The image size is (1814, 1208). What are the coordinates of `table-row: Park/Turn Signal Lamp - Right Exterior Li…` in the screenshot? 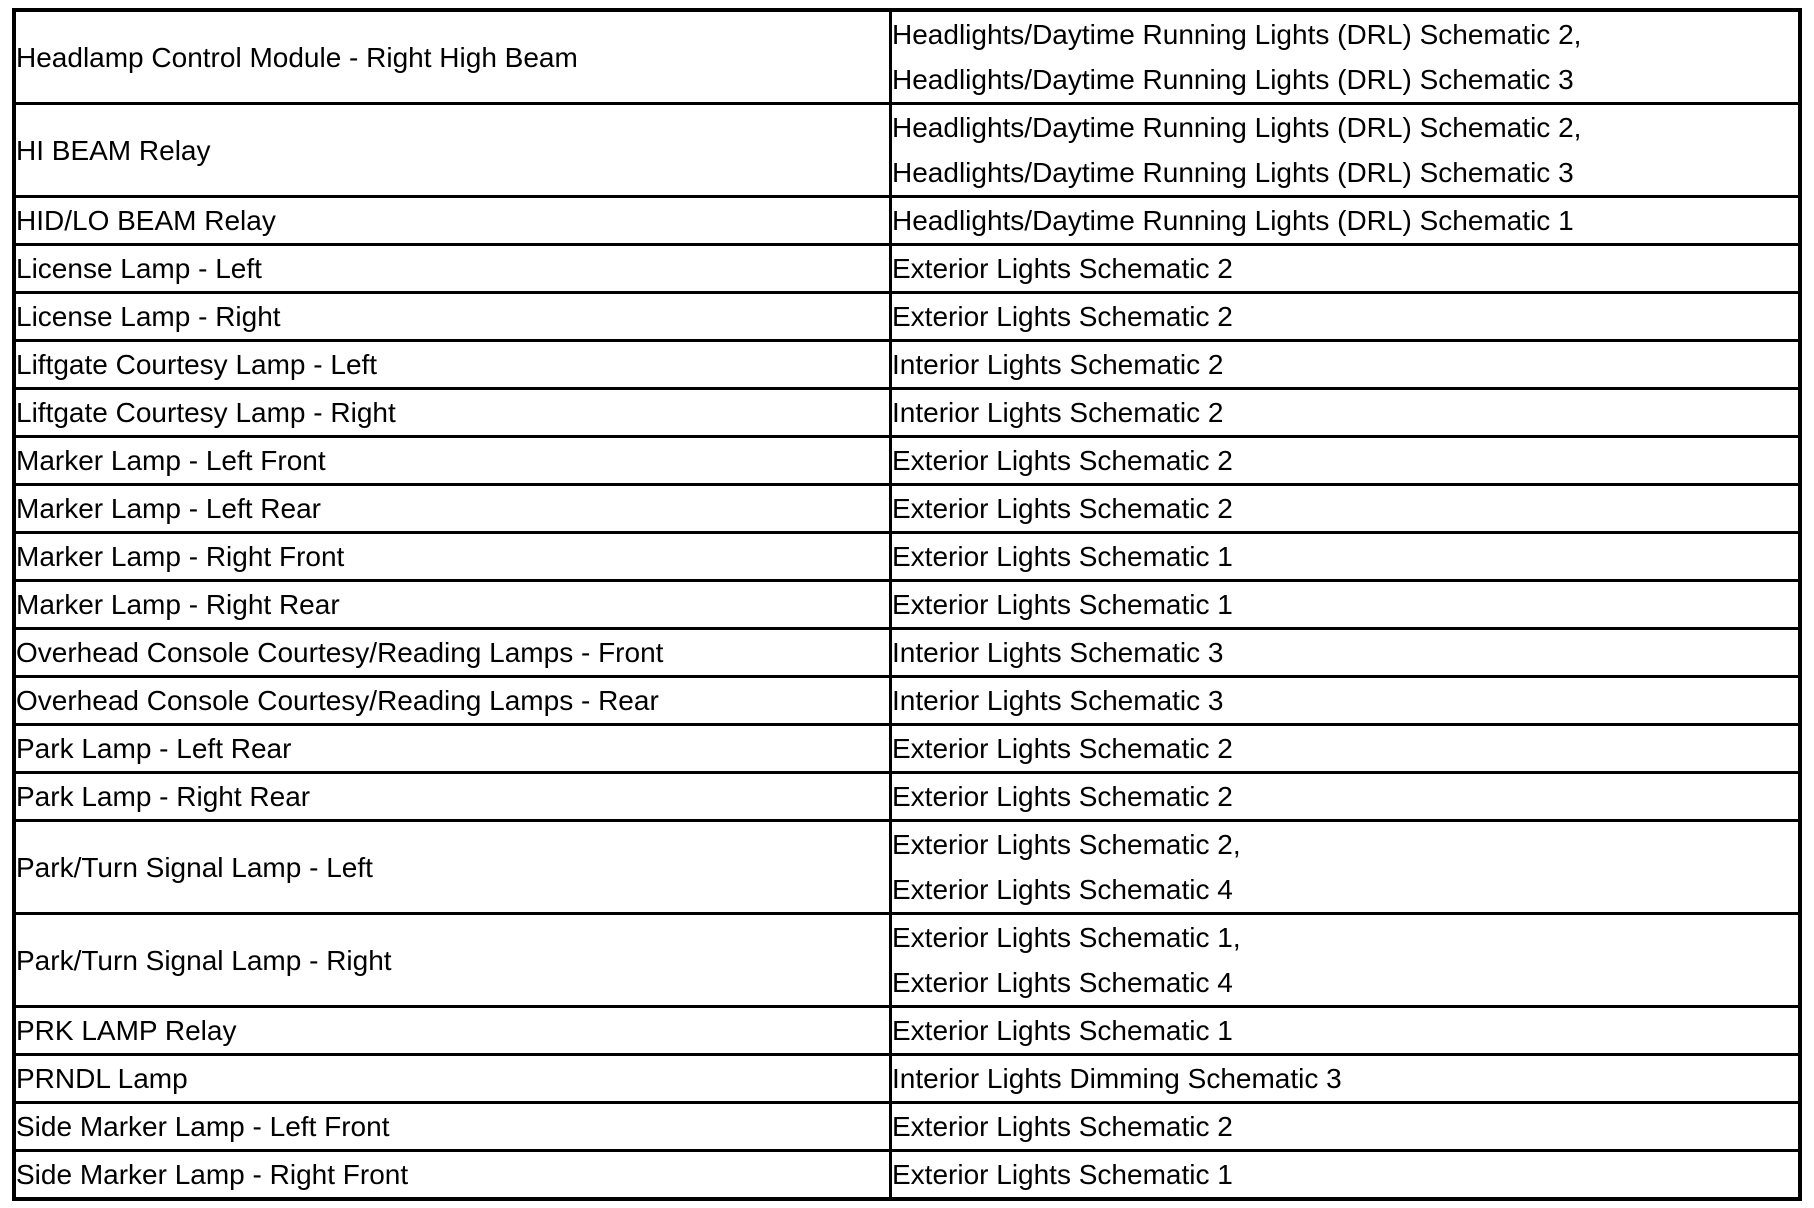 It's located at (907, 960).